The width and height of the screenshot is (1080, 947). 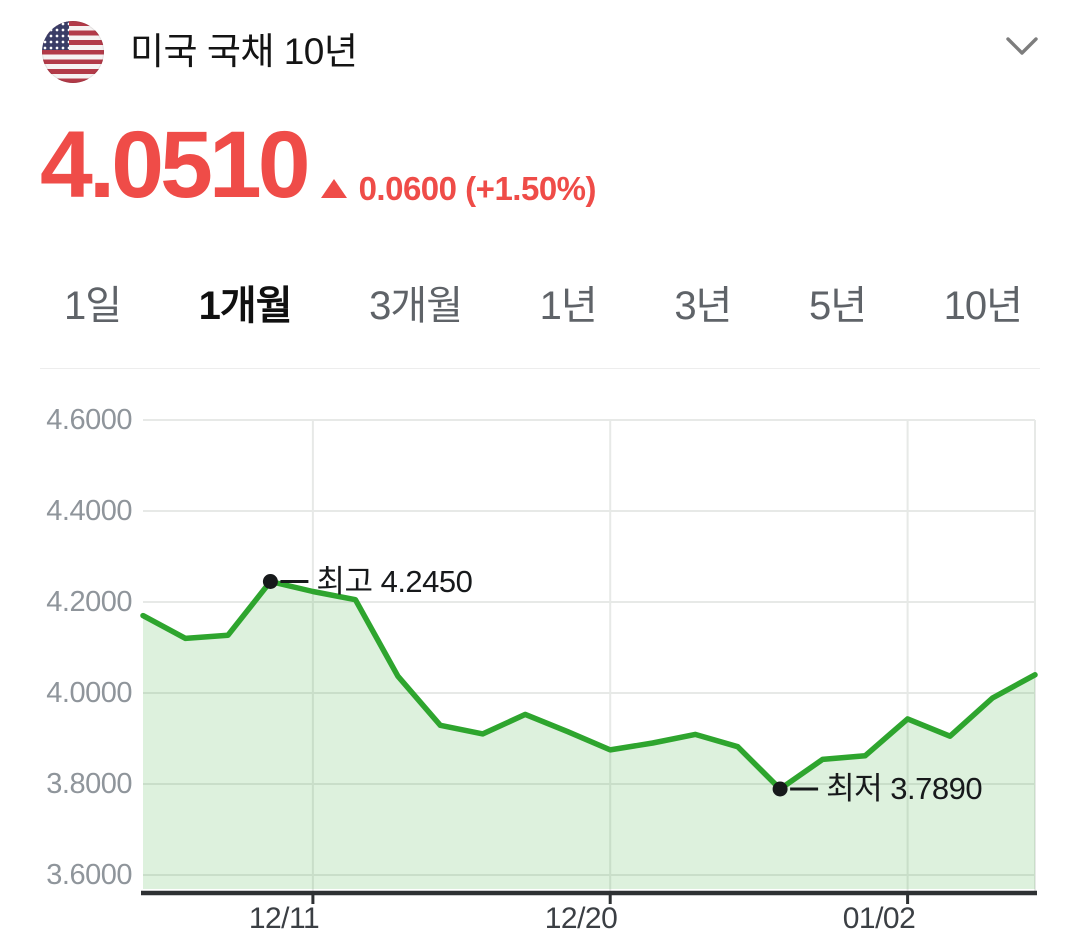 What do you see at coordinates (1022, 46) in the screenshot?
I see `chevron-down-icon` at bounding box center [1022, 46].